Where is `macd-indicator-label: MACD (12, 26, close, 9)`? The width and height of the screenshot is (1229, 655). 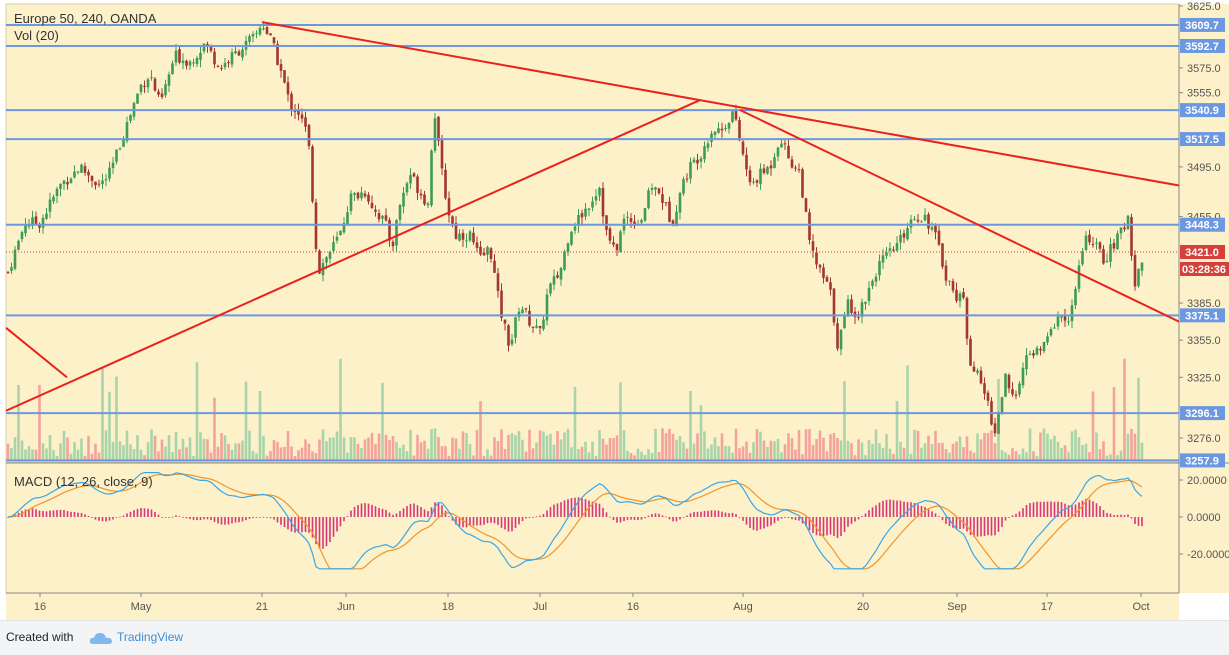 macd-indicator-label: MACD (12, 26, close, 9) is located at coordinates (83, 481).